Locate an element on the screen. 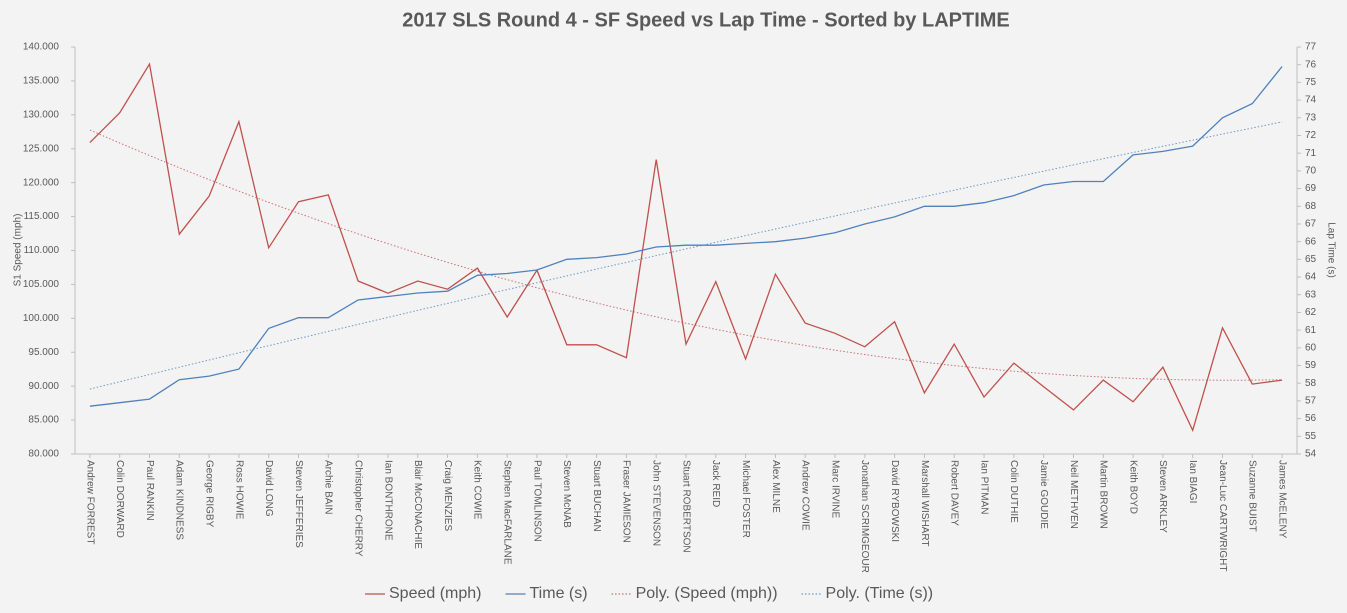 This screenshot has height=613, width=1347. y2-tick-label: 58 is located at coordinates (1311, 383).